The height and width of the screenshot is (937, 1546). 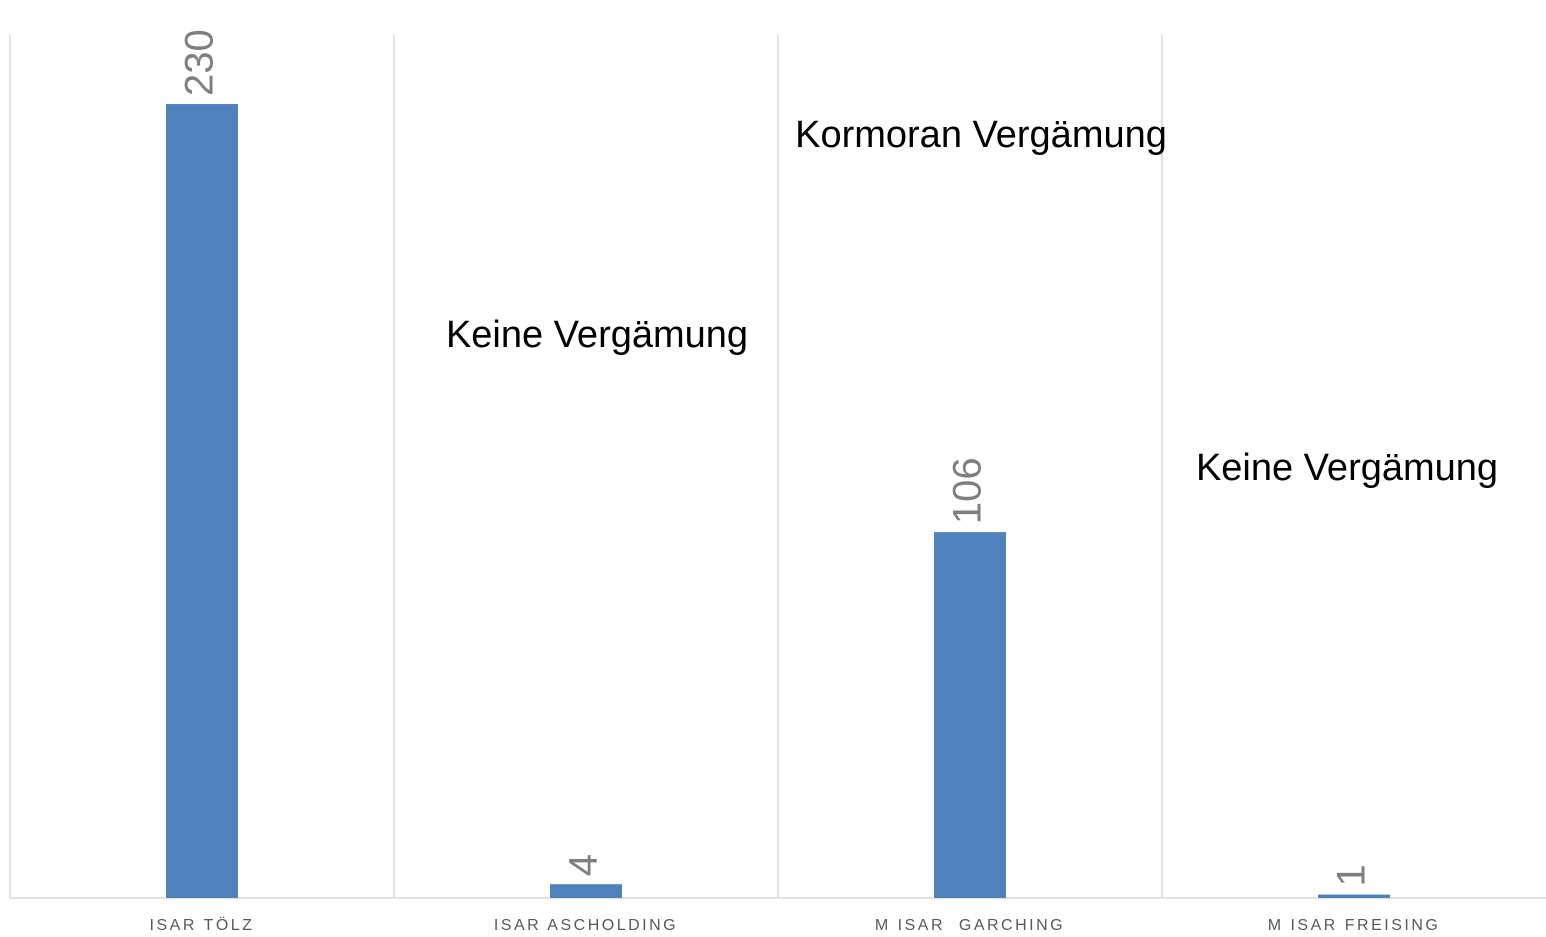 What do you see at coordinates (981, 135) in the screenshot?
I see `annotation: Kormoran Vergämung` at bounding box center [981, 135].